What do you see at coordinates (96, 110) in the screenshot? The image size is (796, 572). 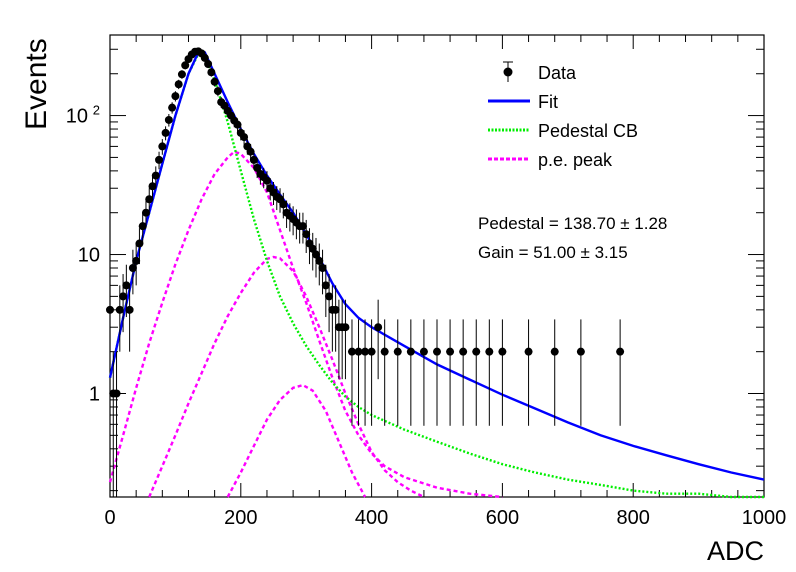 I see `y-tick-exponent: 2` at bounding box center [96, 110].